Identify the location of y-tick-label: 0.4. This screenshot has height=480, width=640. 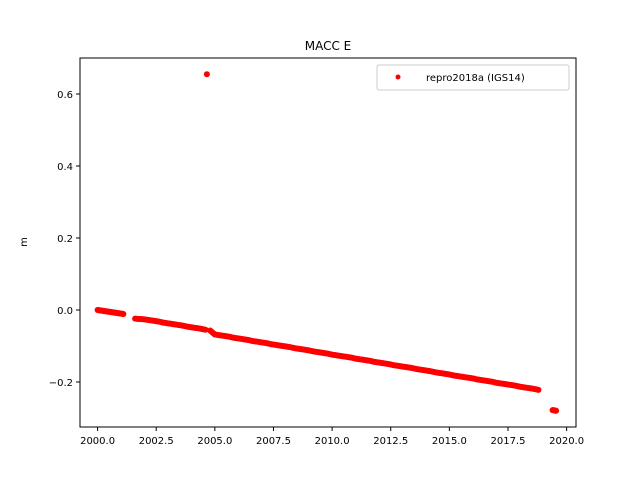
(65, 167).